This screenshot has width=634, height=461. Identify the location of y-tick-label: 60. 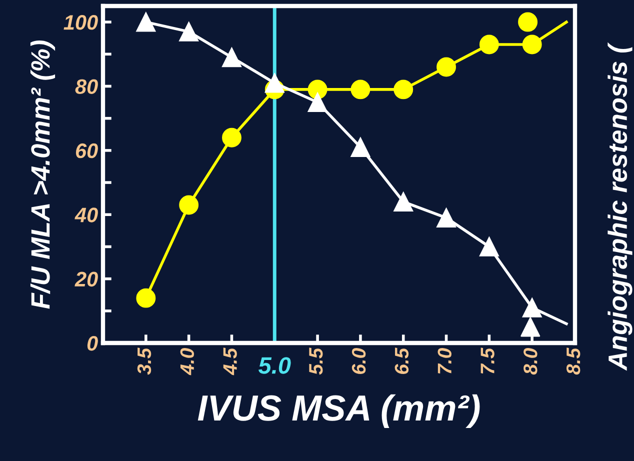
(87, 150).